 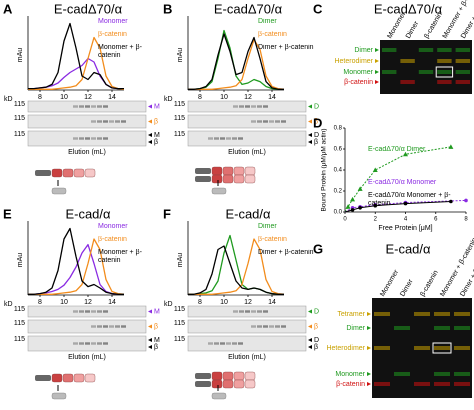 I want to click on legend-entry: Dimer, so click(x=267, y=226).